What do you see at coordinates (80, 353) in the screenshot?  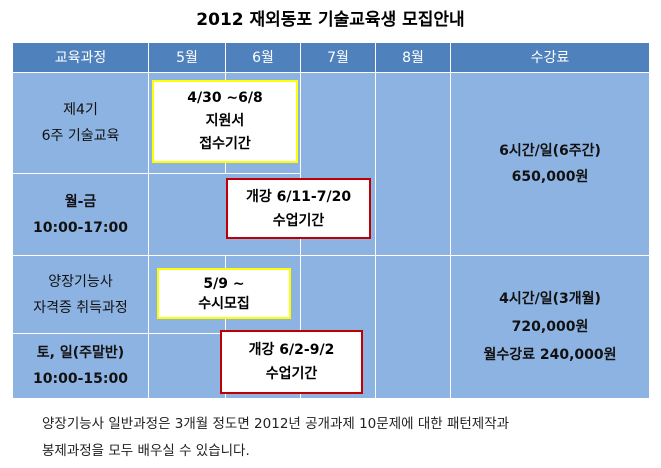 I see `text-line: 토, 일(주말반)` at bounding box center [80, 353].